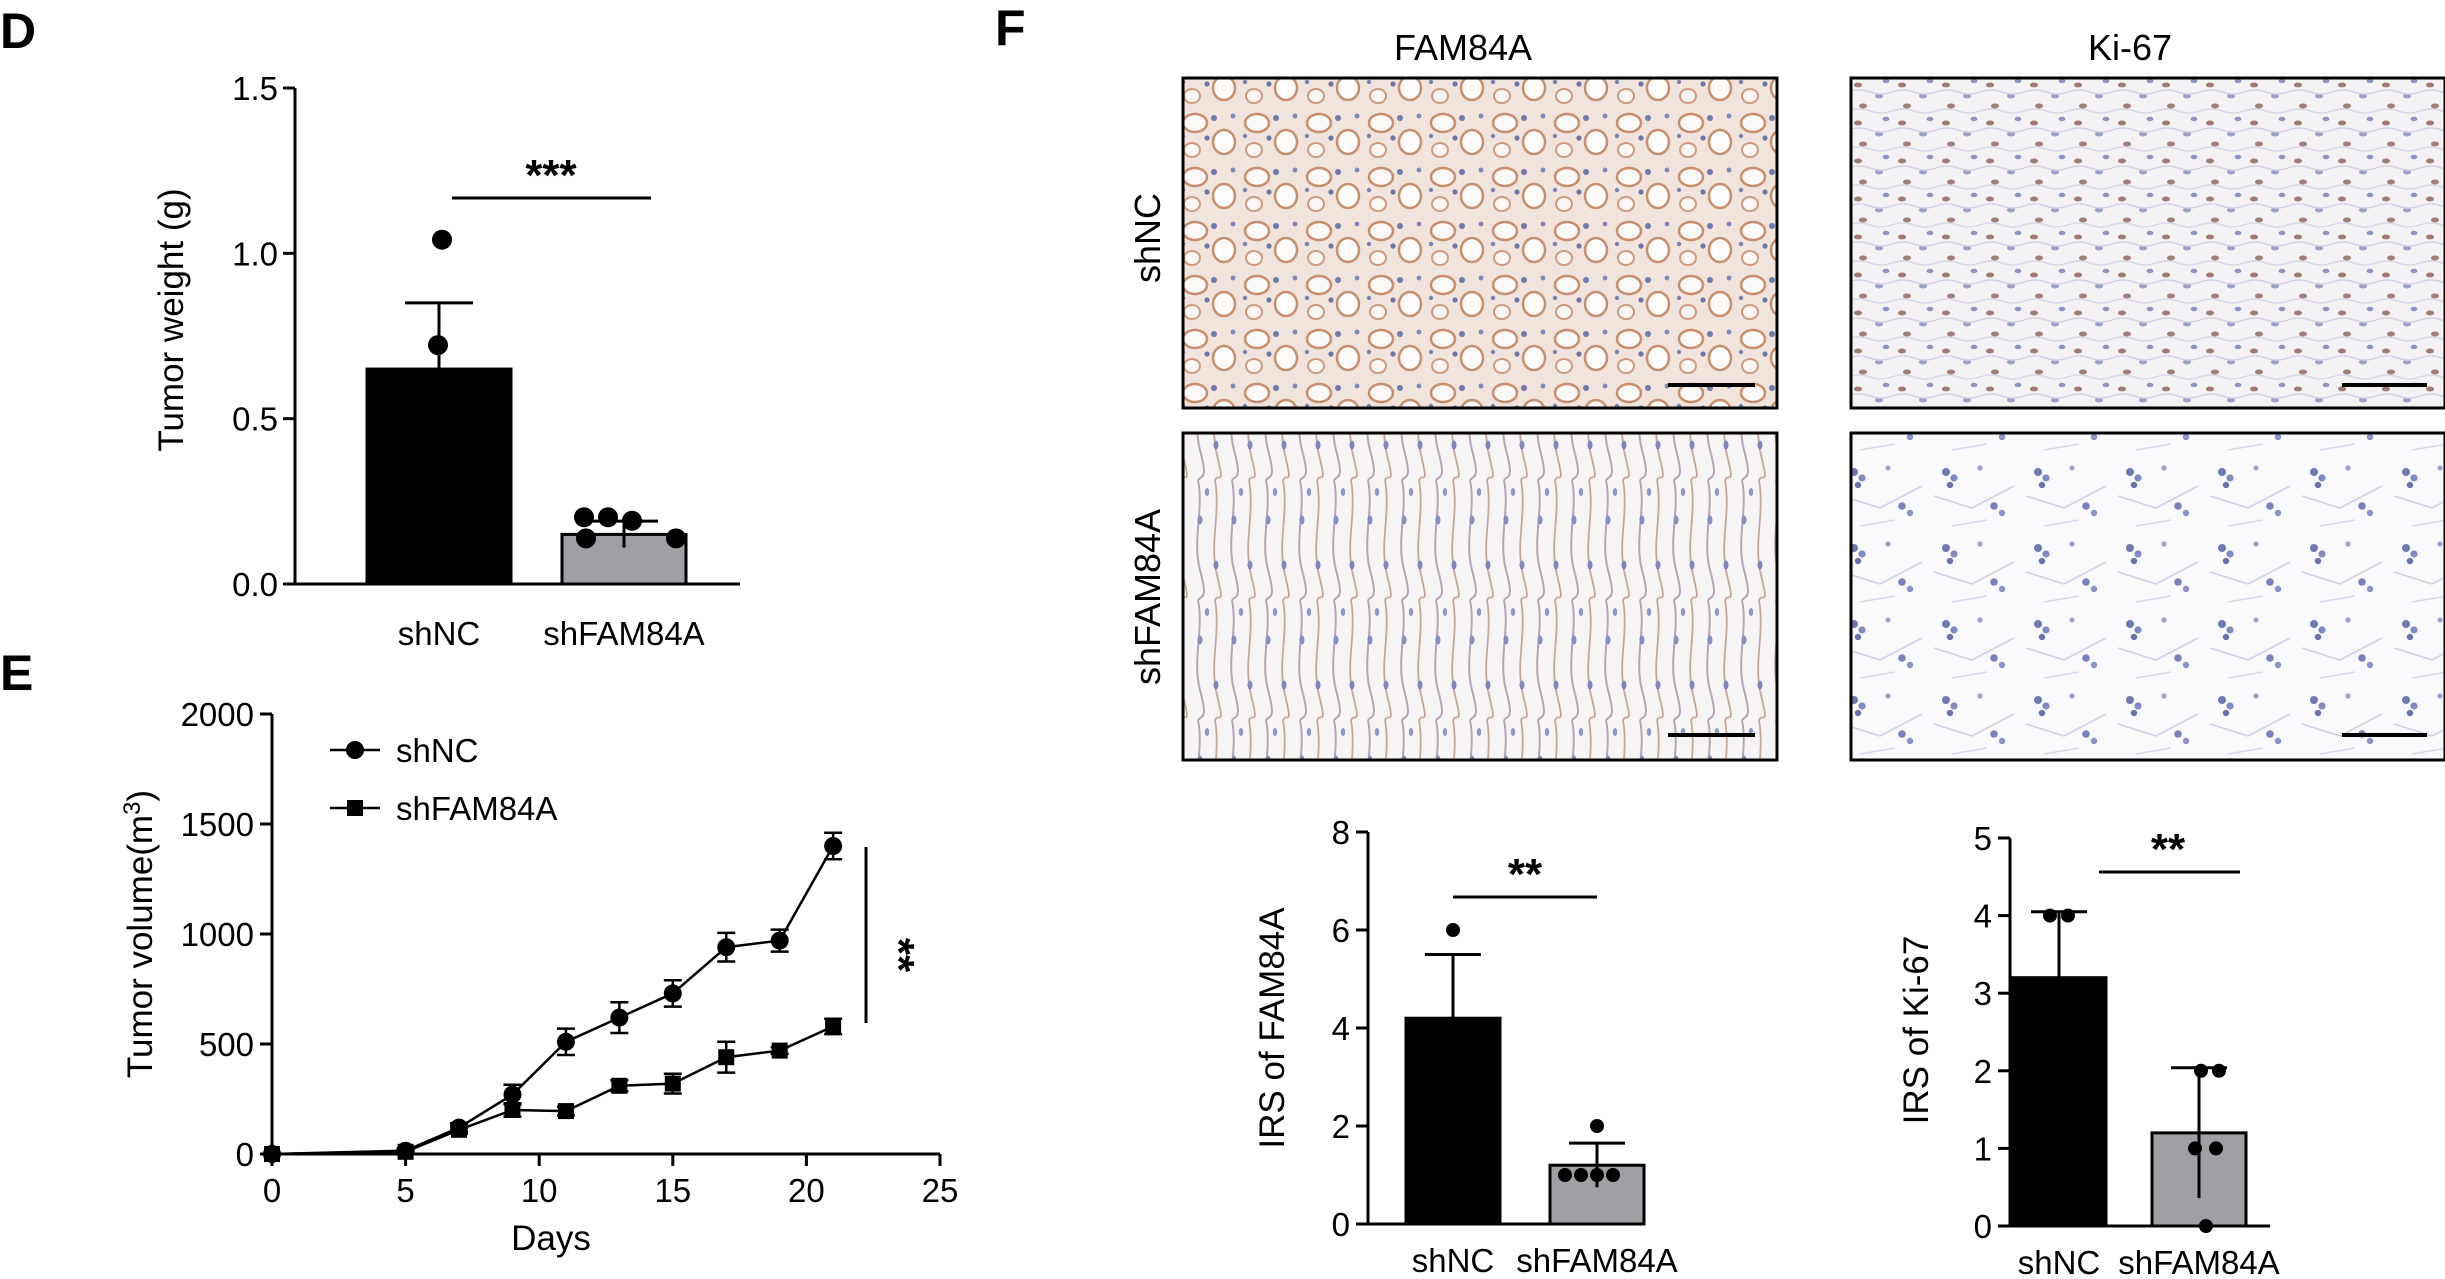 The image size is (2445, 1279). Describe the element at coordinates (551, 1238) in the screenshot. I see `x-axis-title: Days` at that location.